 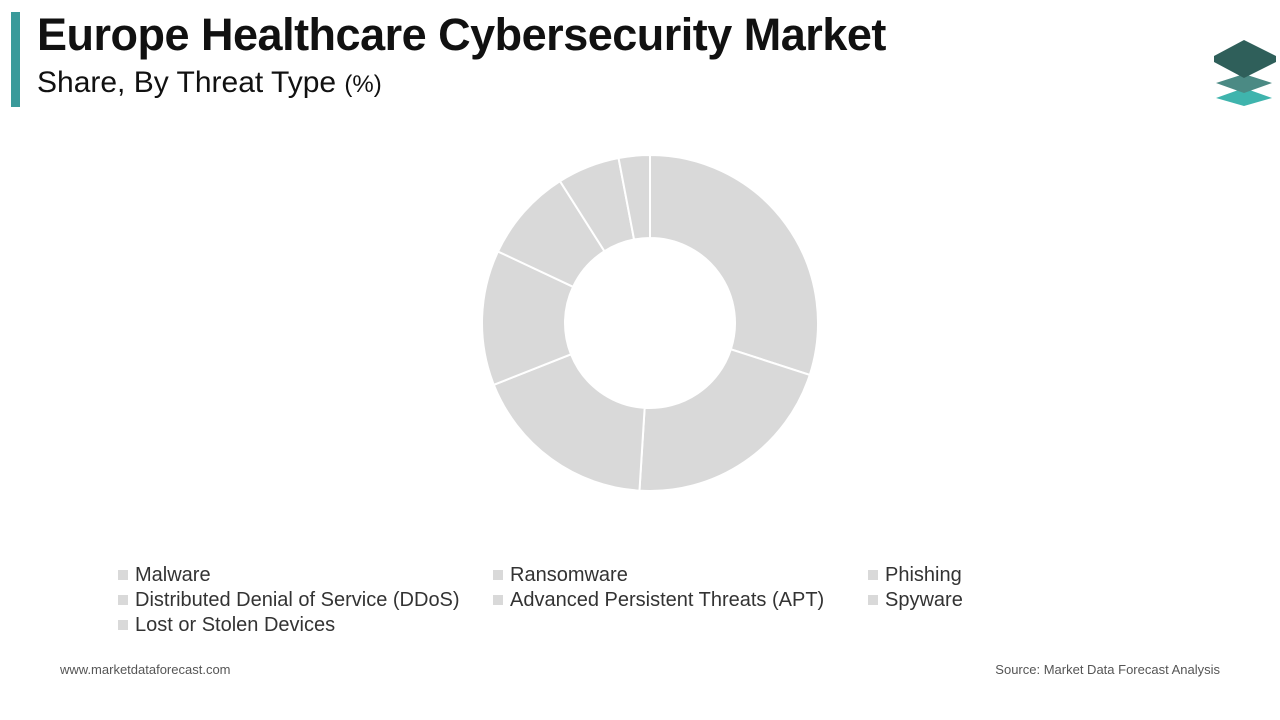 What do you see at coordinates (305, 575) in the screenshot?
I see `legend-item: Malware` at bounding box center [305, 575].